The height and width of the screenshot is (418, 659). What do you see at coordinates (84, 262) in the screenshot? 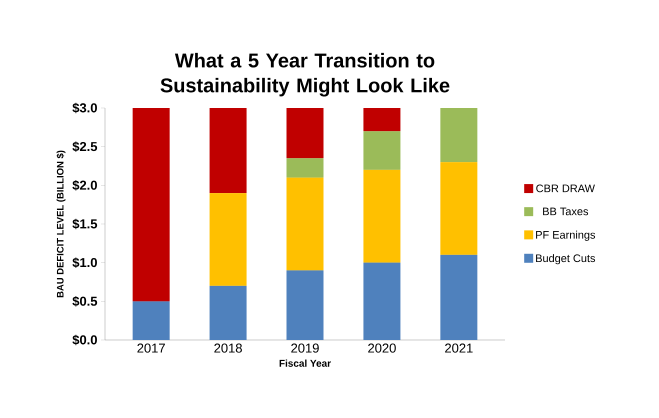
I see `y-tick-label: $1.0` at bounding box center [84, 262].